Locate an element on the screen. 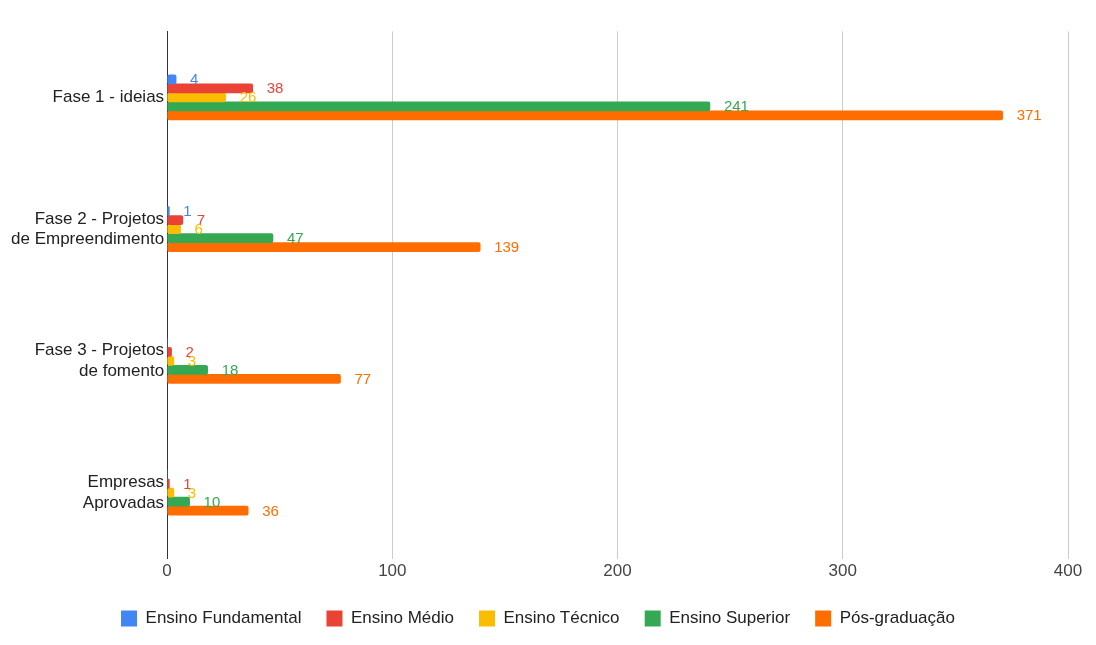  x-tick-label: 200 is located at coordinates (617, 571).